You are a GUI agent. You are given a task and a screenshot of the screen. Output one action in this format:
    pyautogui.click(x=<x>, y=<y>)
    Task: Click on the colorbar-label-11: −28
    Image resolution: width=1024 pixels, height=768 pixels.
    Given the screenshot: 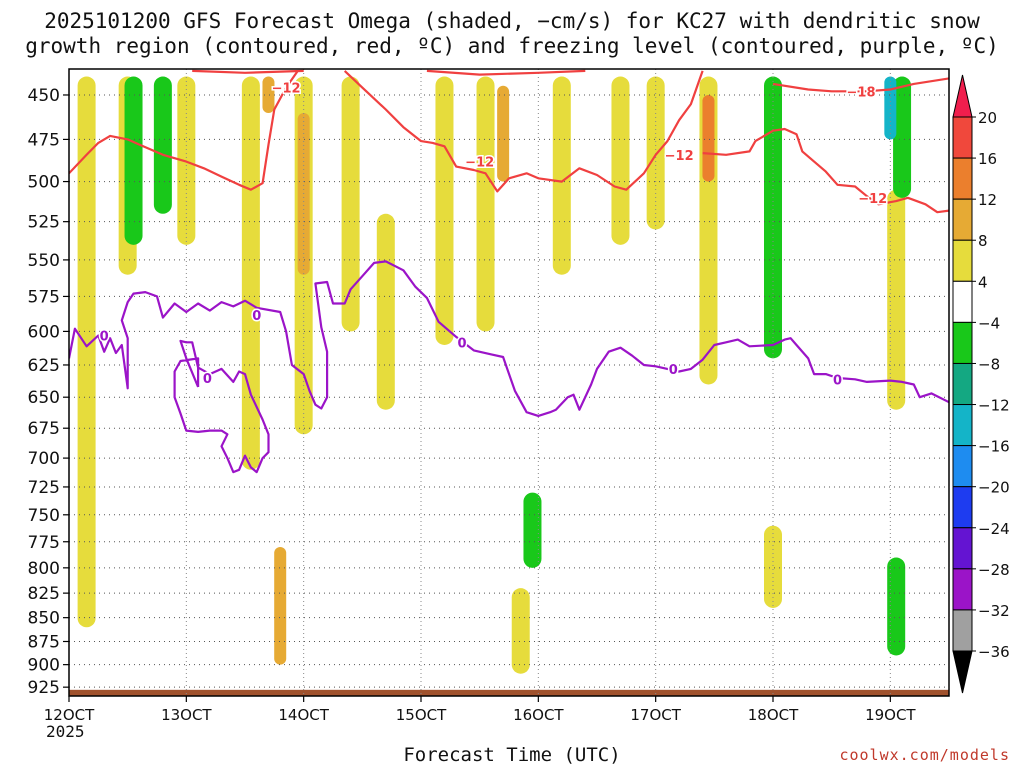 What is the action you would take?
    pyautogui.click(x=994, y=570)
    